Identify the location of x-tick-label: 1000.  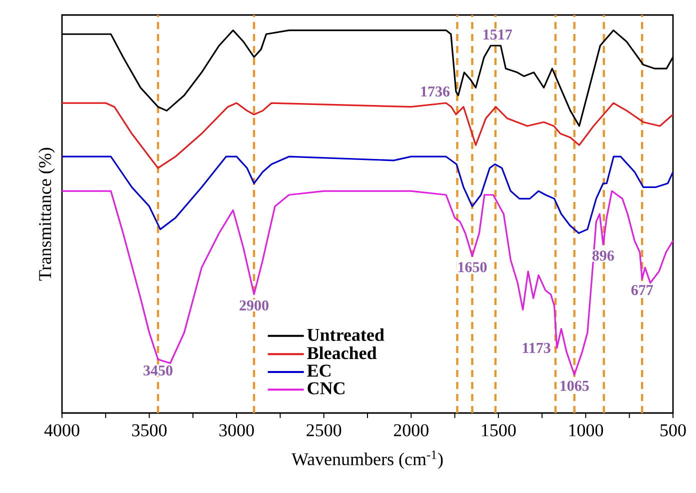
(586, 430).